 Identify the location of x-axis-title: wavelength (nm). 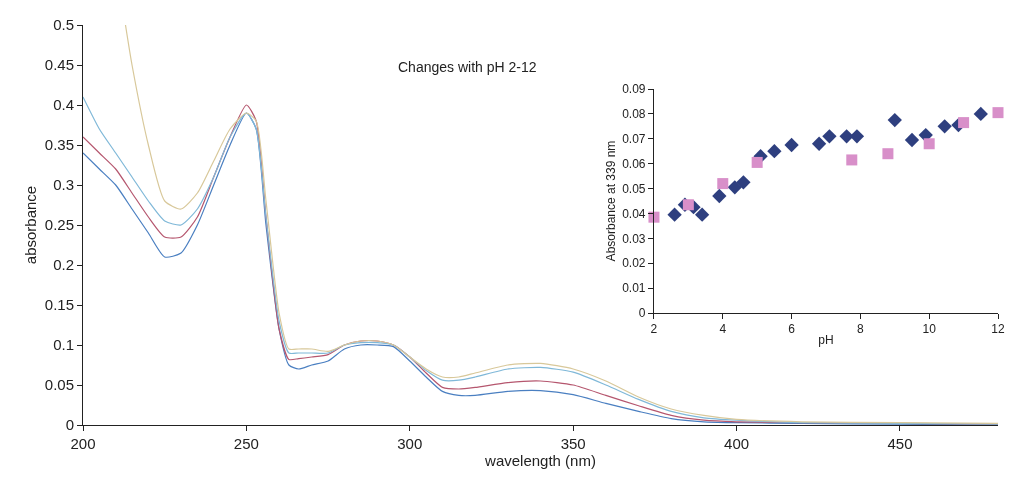
(540, 460).